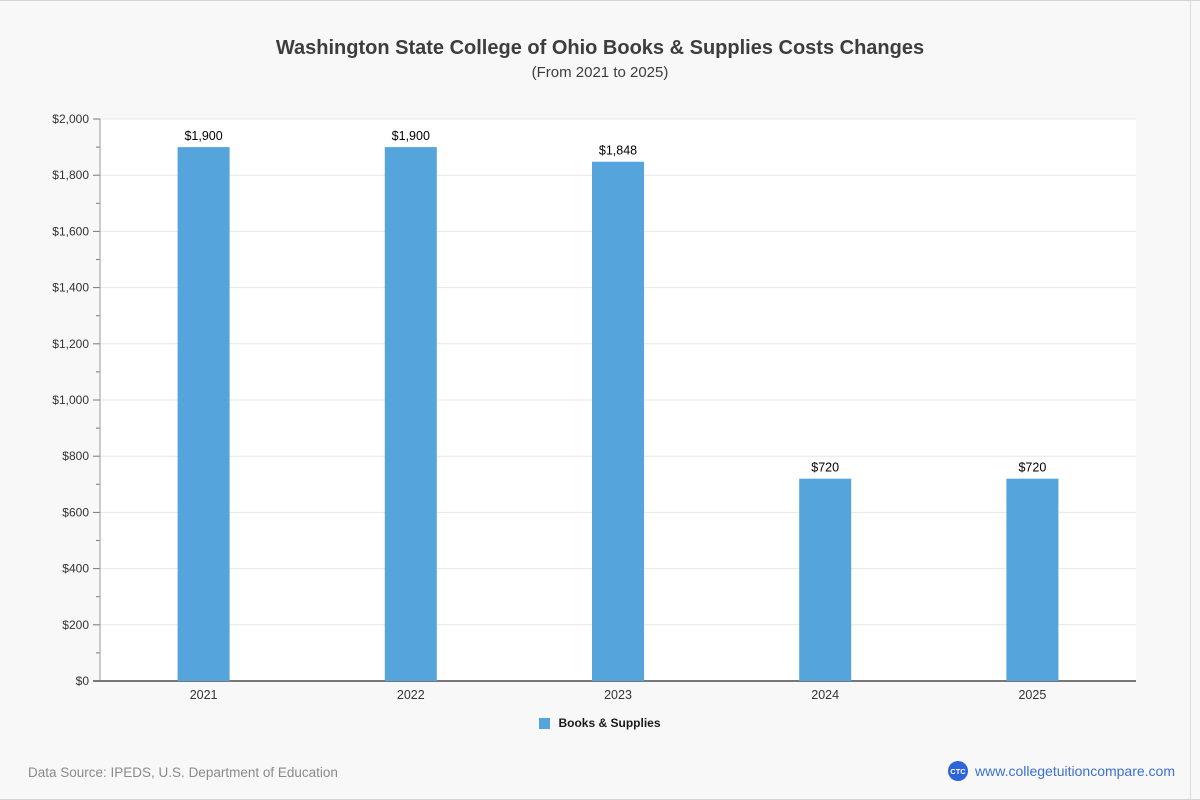 The width and height of the screenshot is (1200, 800). I want to click on y-axis-tick-label: $0, so click(83, 681).